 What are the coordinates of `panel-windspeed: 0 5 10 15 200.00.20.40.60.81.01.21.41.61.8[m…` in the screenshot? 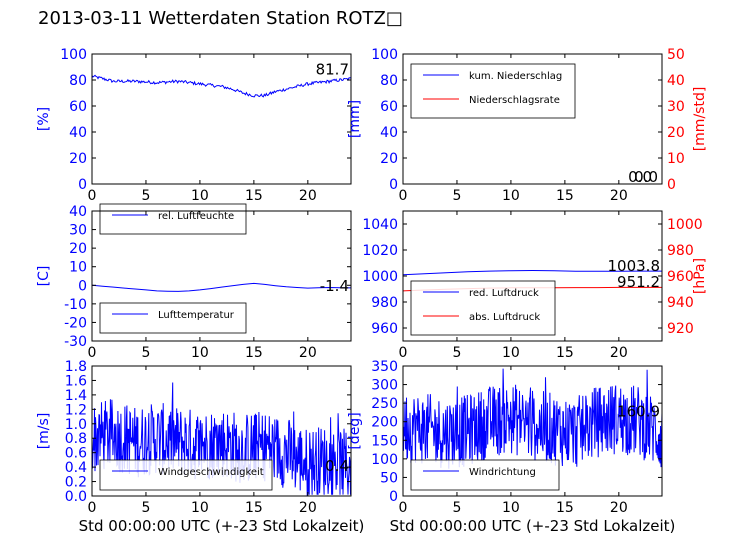 It's located at (200, 447).